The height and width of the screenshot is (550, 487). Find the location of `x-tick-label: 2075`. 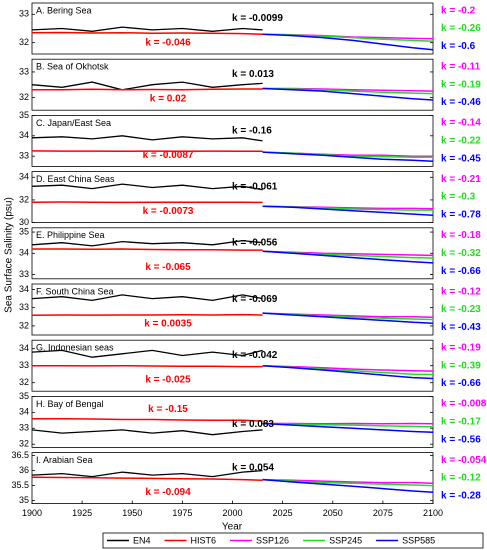

x-tick-label: 2075 is located at coordinates (383, 513).